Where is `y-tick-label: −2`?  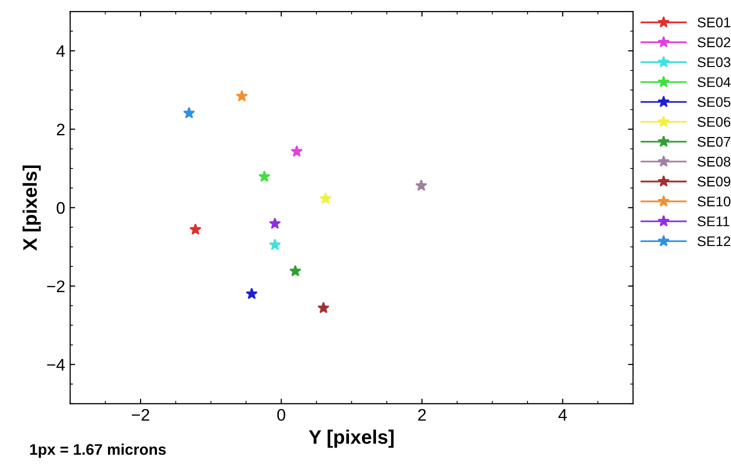 y-tick-label: −2 is located at coordinates (55, 286).